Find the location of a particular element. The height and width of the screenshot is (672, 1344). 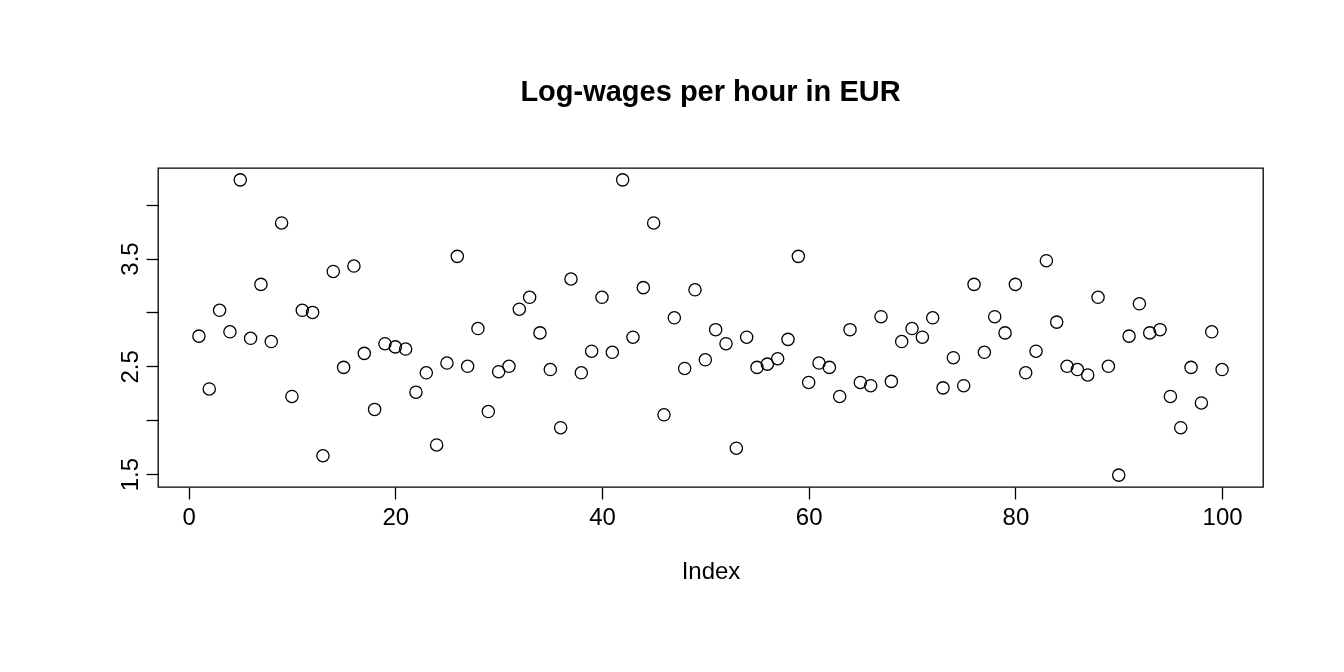

x-tick-label: 40 is located at coordinates (602, 516).